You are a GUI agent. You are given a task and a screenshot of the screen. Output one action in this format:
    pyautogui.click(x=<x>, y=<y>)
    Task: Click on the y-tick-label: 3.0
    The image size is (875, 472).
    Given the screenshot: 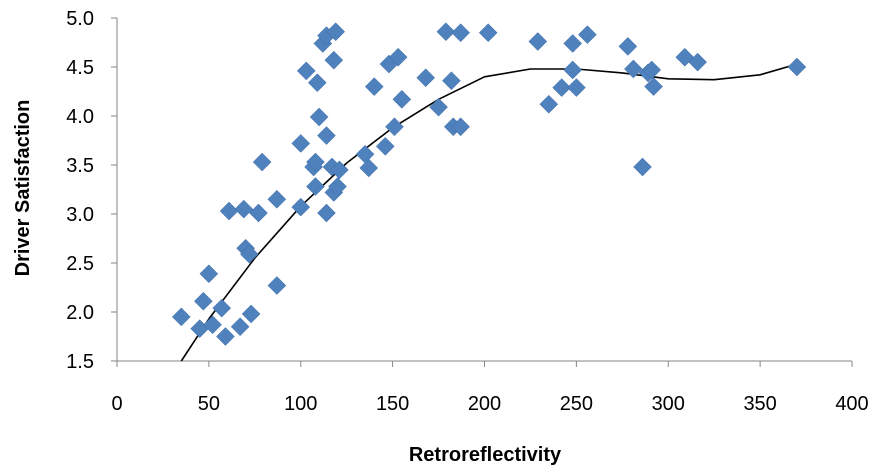 What is the action you would take?
    pyautogui.click(x=80, y=215)
    